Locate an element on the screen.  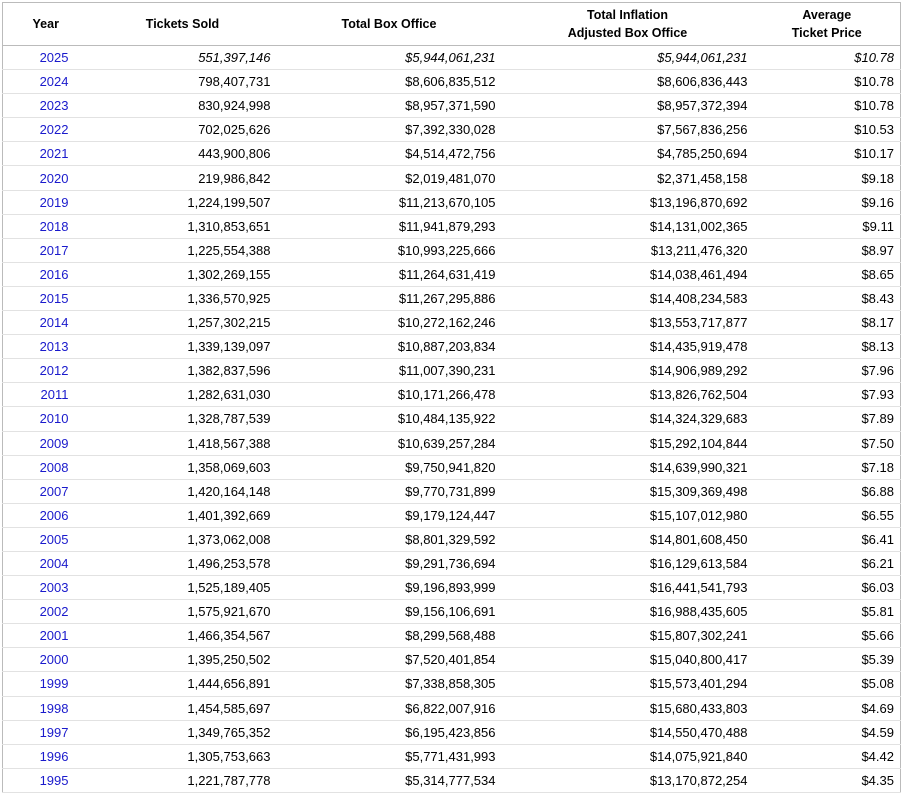
value-cell: 1,349,765,352 is located at coordinates (182, 732).